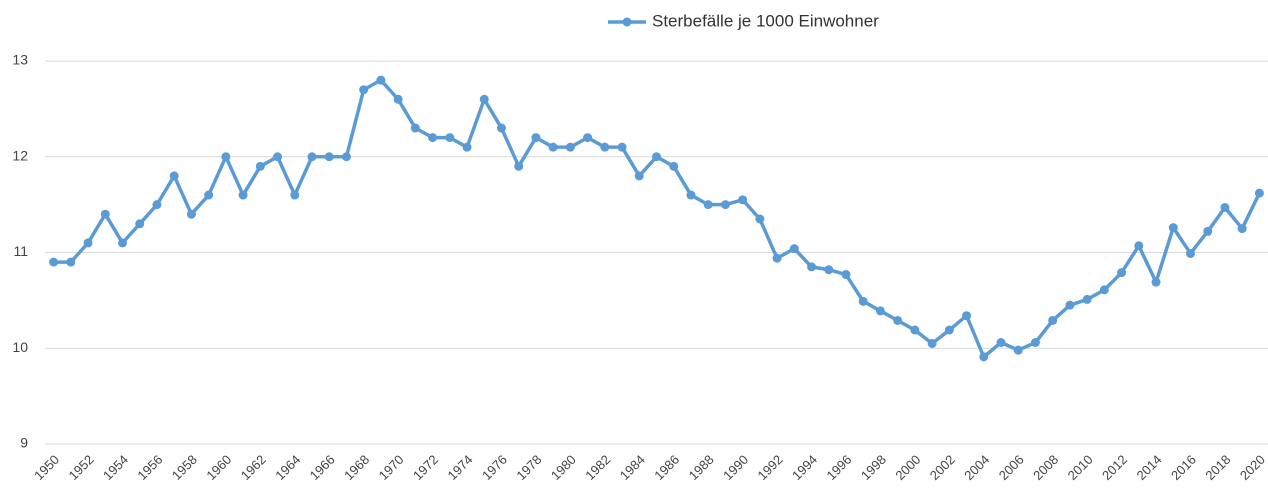 The image size is (1268, 497). I want to click on x-tick-label: 1978, so click(528, 467).